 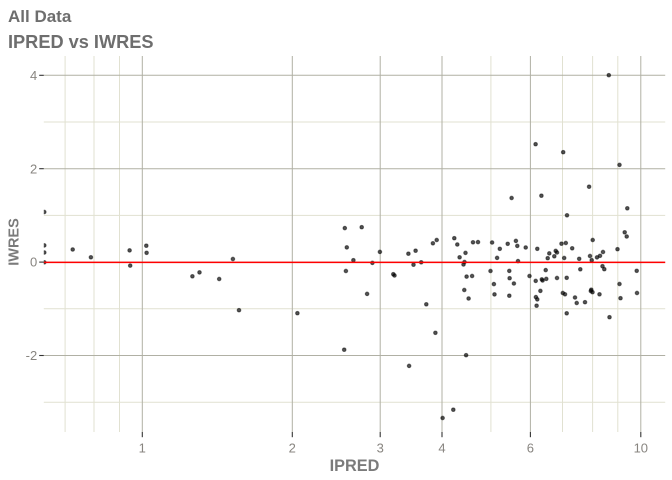 What do you see at coordinates (14, 242) in the screenshot?
I see `svg-text: IWRES` at bounding box center [14, 242].